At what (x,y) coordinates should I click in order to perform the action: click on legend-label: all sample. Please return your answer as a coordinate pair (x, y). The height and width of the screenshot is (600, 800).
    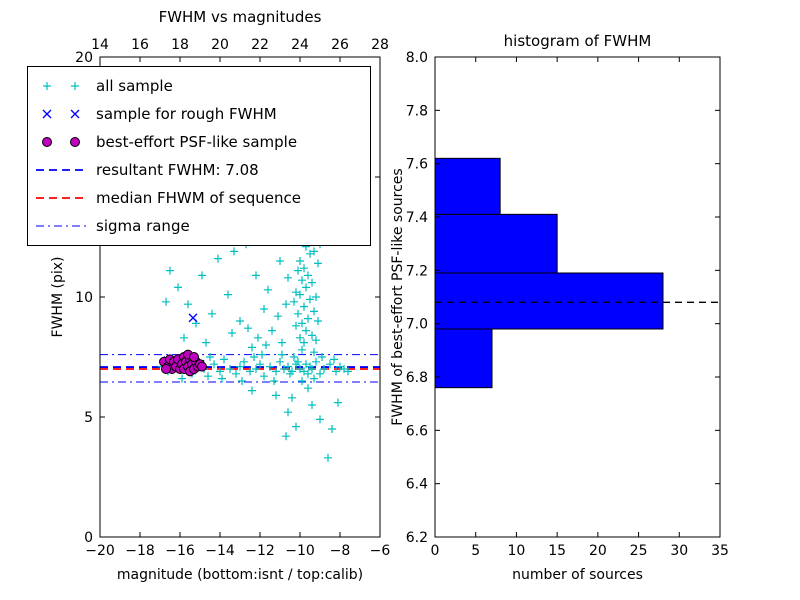
    Looking at the image, I should click on (134, 86).